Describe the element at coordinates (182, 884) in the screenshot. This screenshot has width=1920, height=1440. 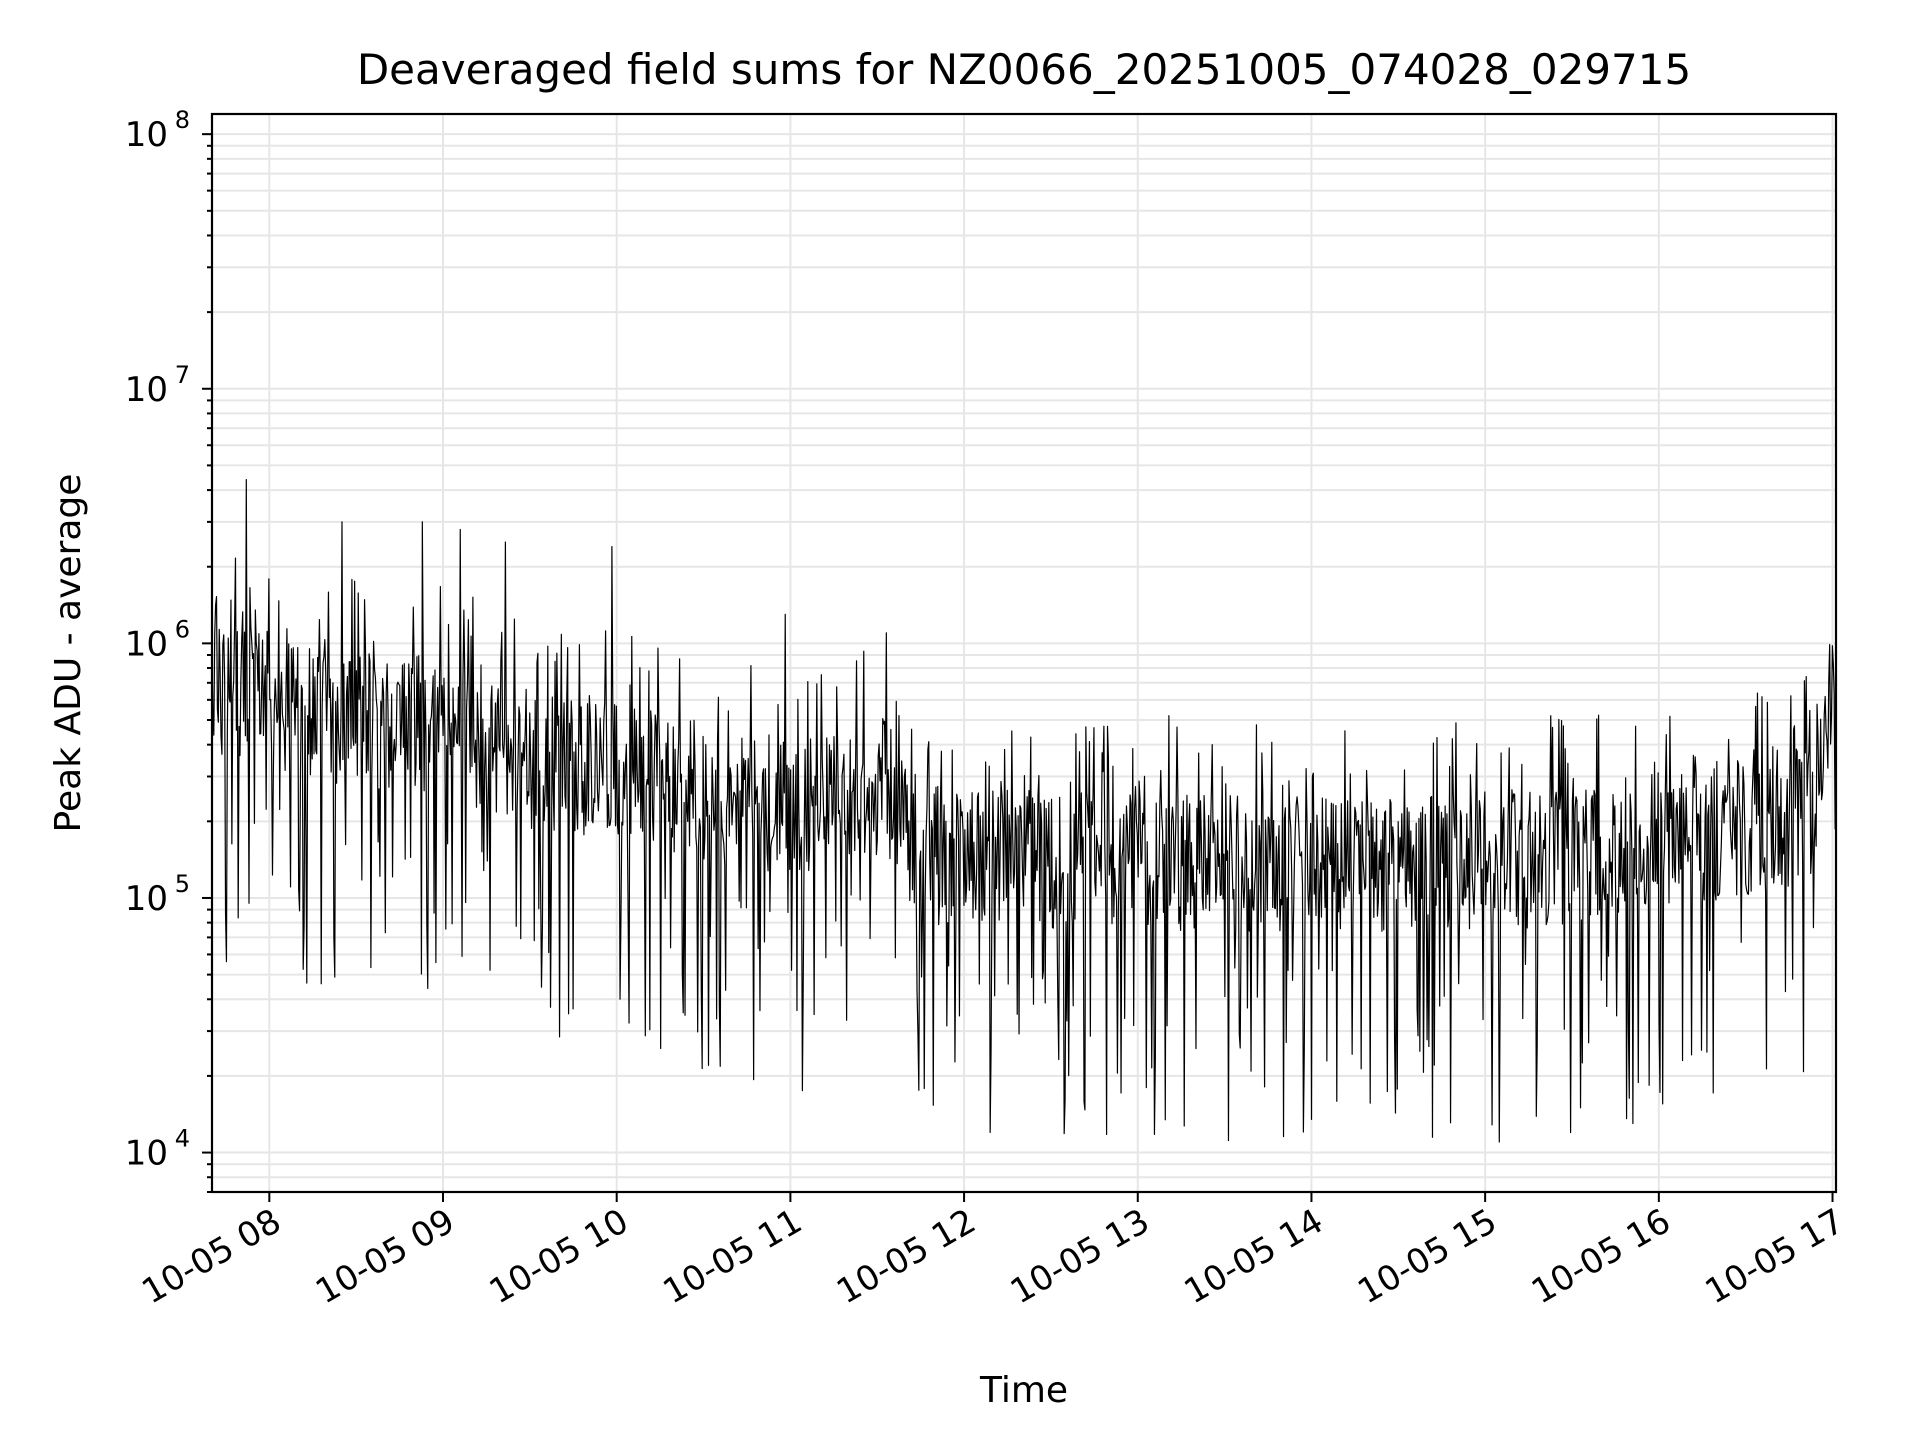
I see `y-tick-exponent: 5` at that location.